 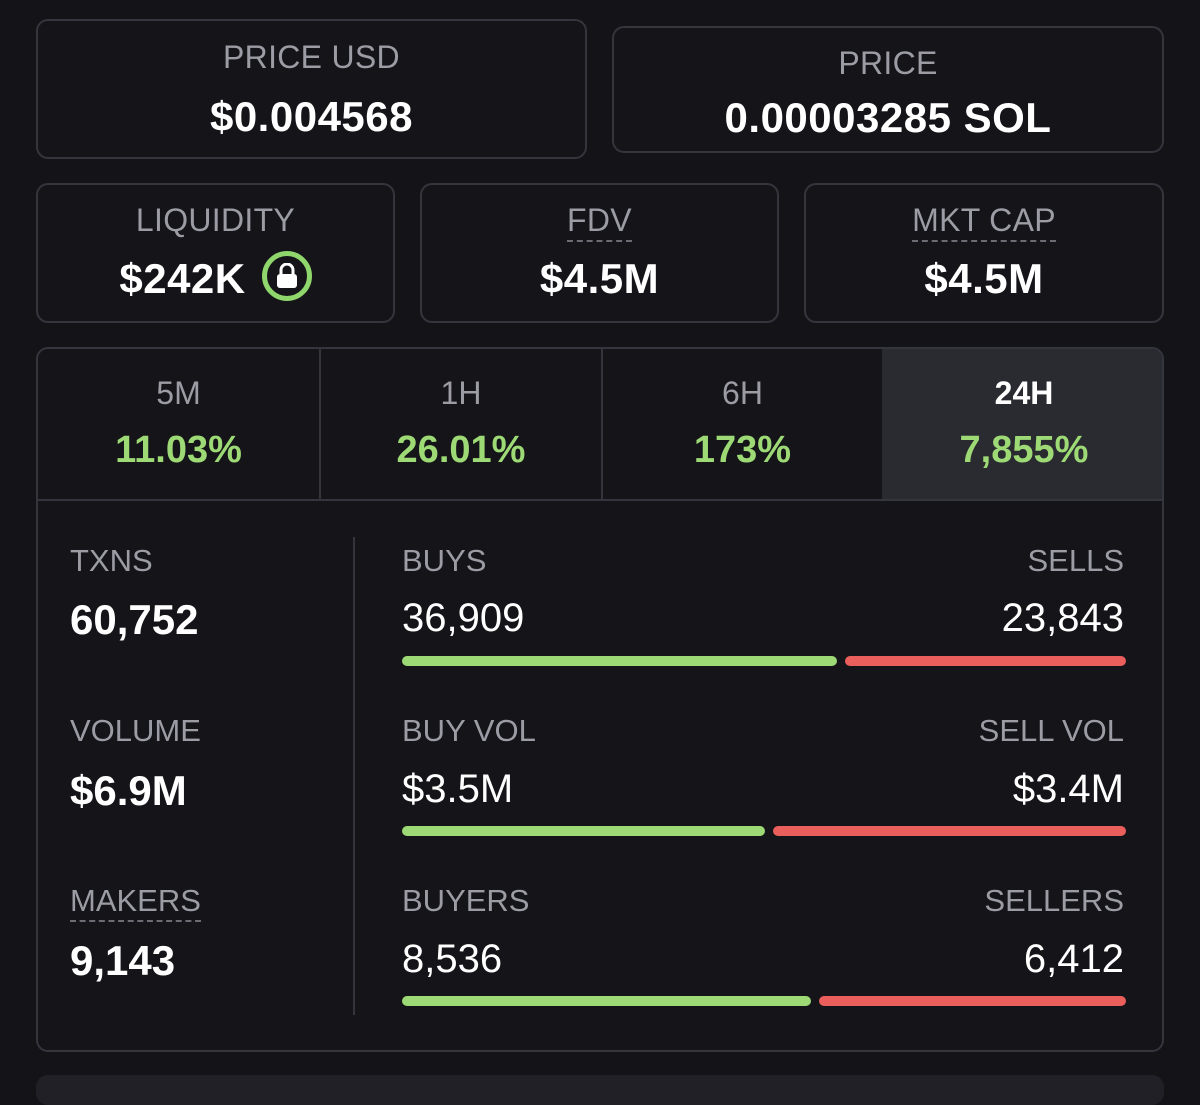 I want to click on buys-value: 36,909, so click(x=463, y=618).